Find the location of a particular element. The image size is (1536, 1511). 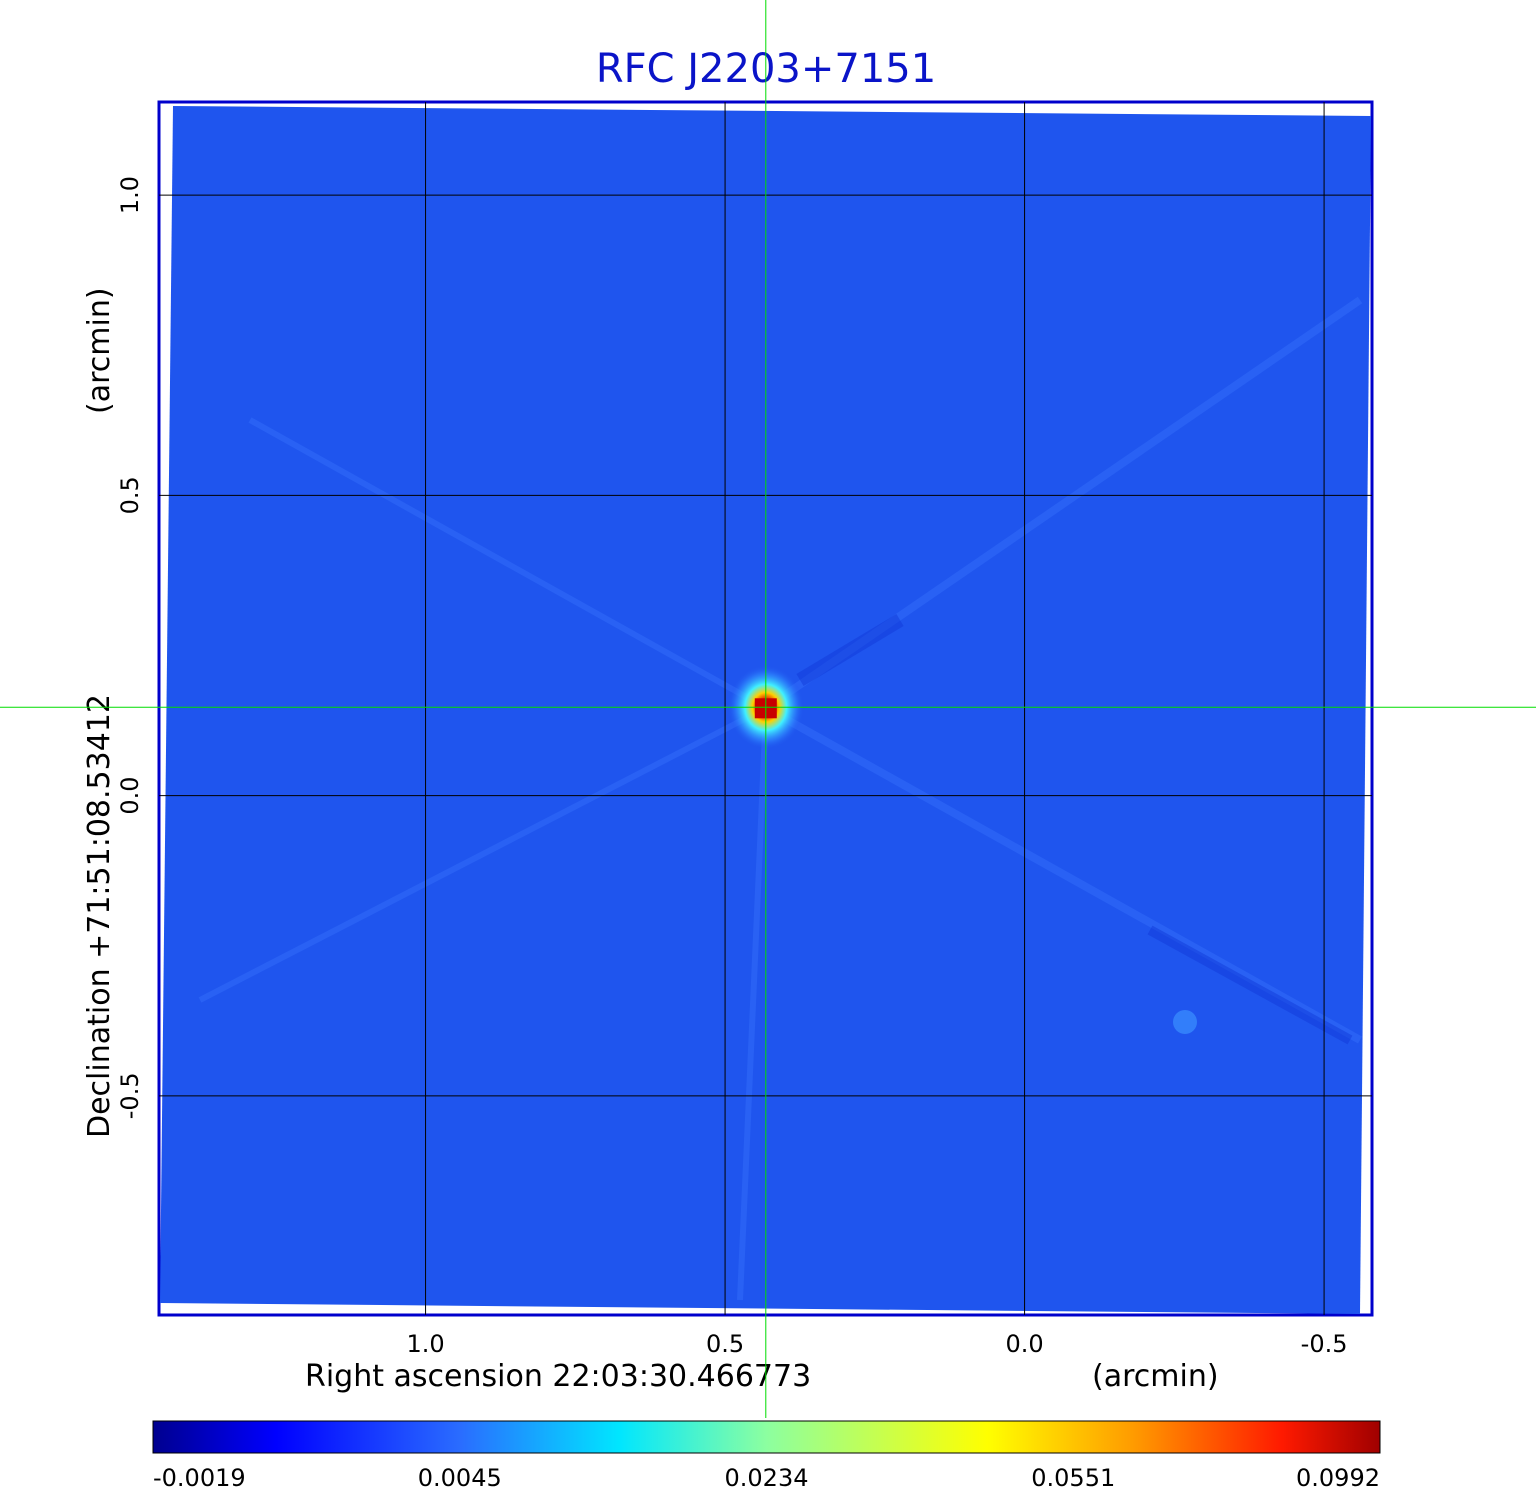

y-tick-label: -0.5 is located at coordinates (130, 1095).